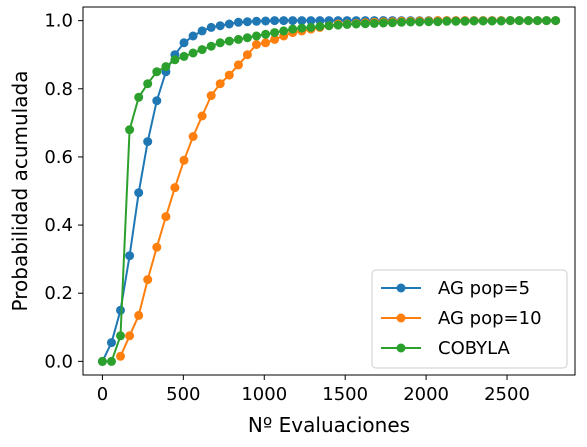 Image resolution: width=587 pixels, height=447 pixels. I want to click on y-axis-ticks: 0.0 0.2 0.4 0.6 0.8 1.0, so click(63, 191).